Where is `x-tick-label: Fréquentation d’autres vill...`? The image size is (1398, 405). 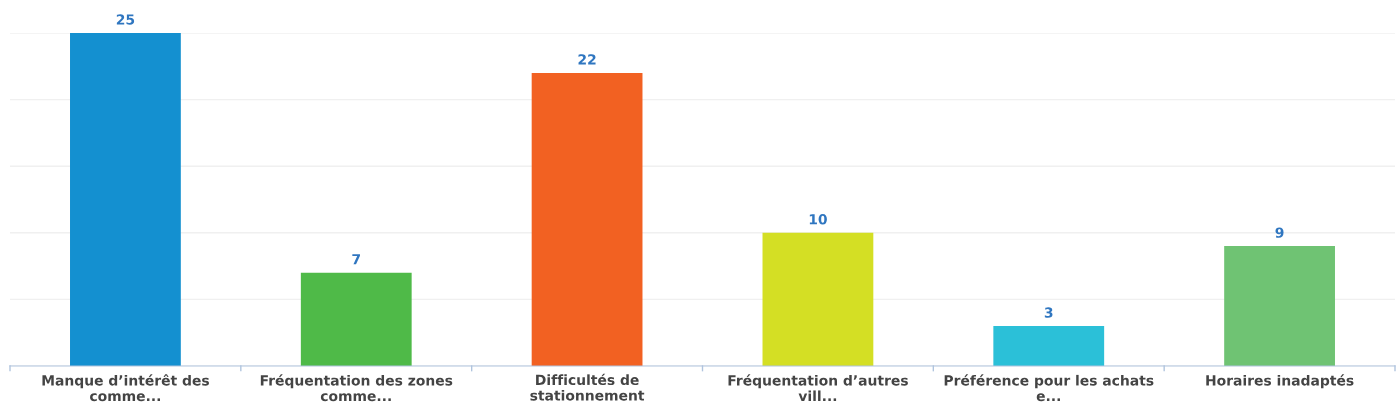 x-tick-label: Fréquentation d’autres vill... is located at coordinates (818, 387).